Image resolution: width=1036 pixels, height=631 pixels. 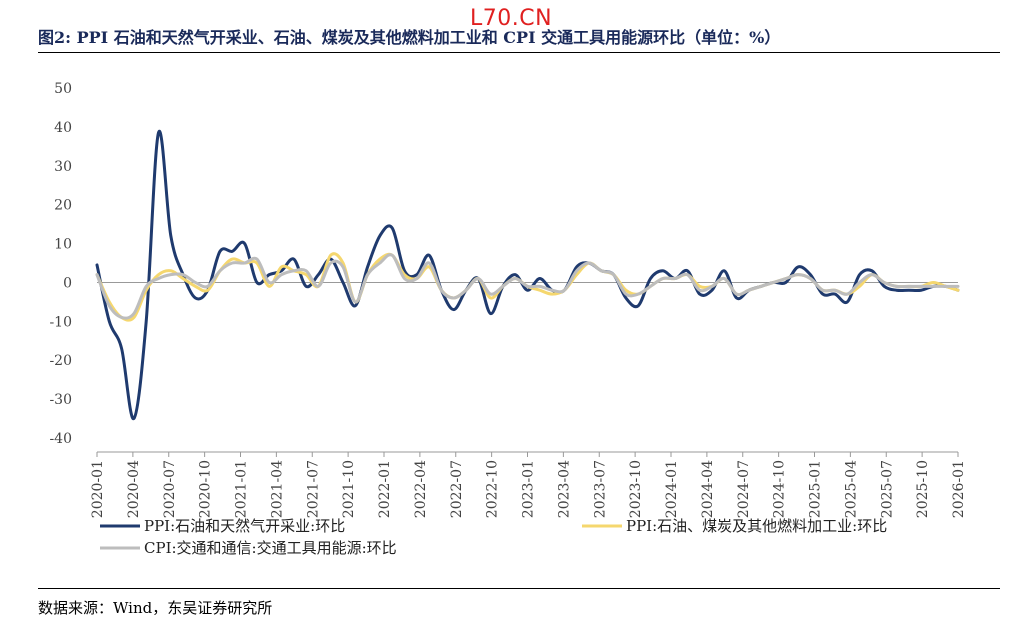 What do you see at coordinates (270, 548) in the screenshot?
I see `legend-label-3: CPI:交通和通信:交通工具用能源:环比` at bounding box center [270, 548].